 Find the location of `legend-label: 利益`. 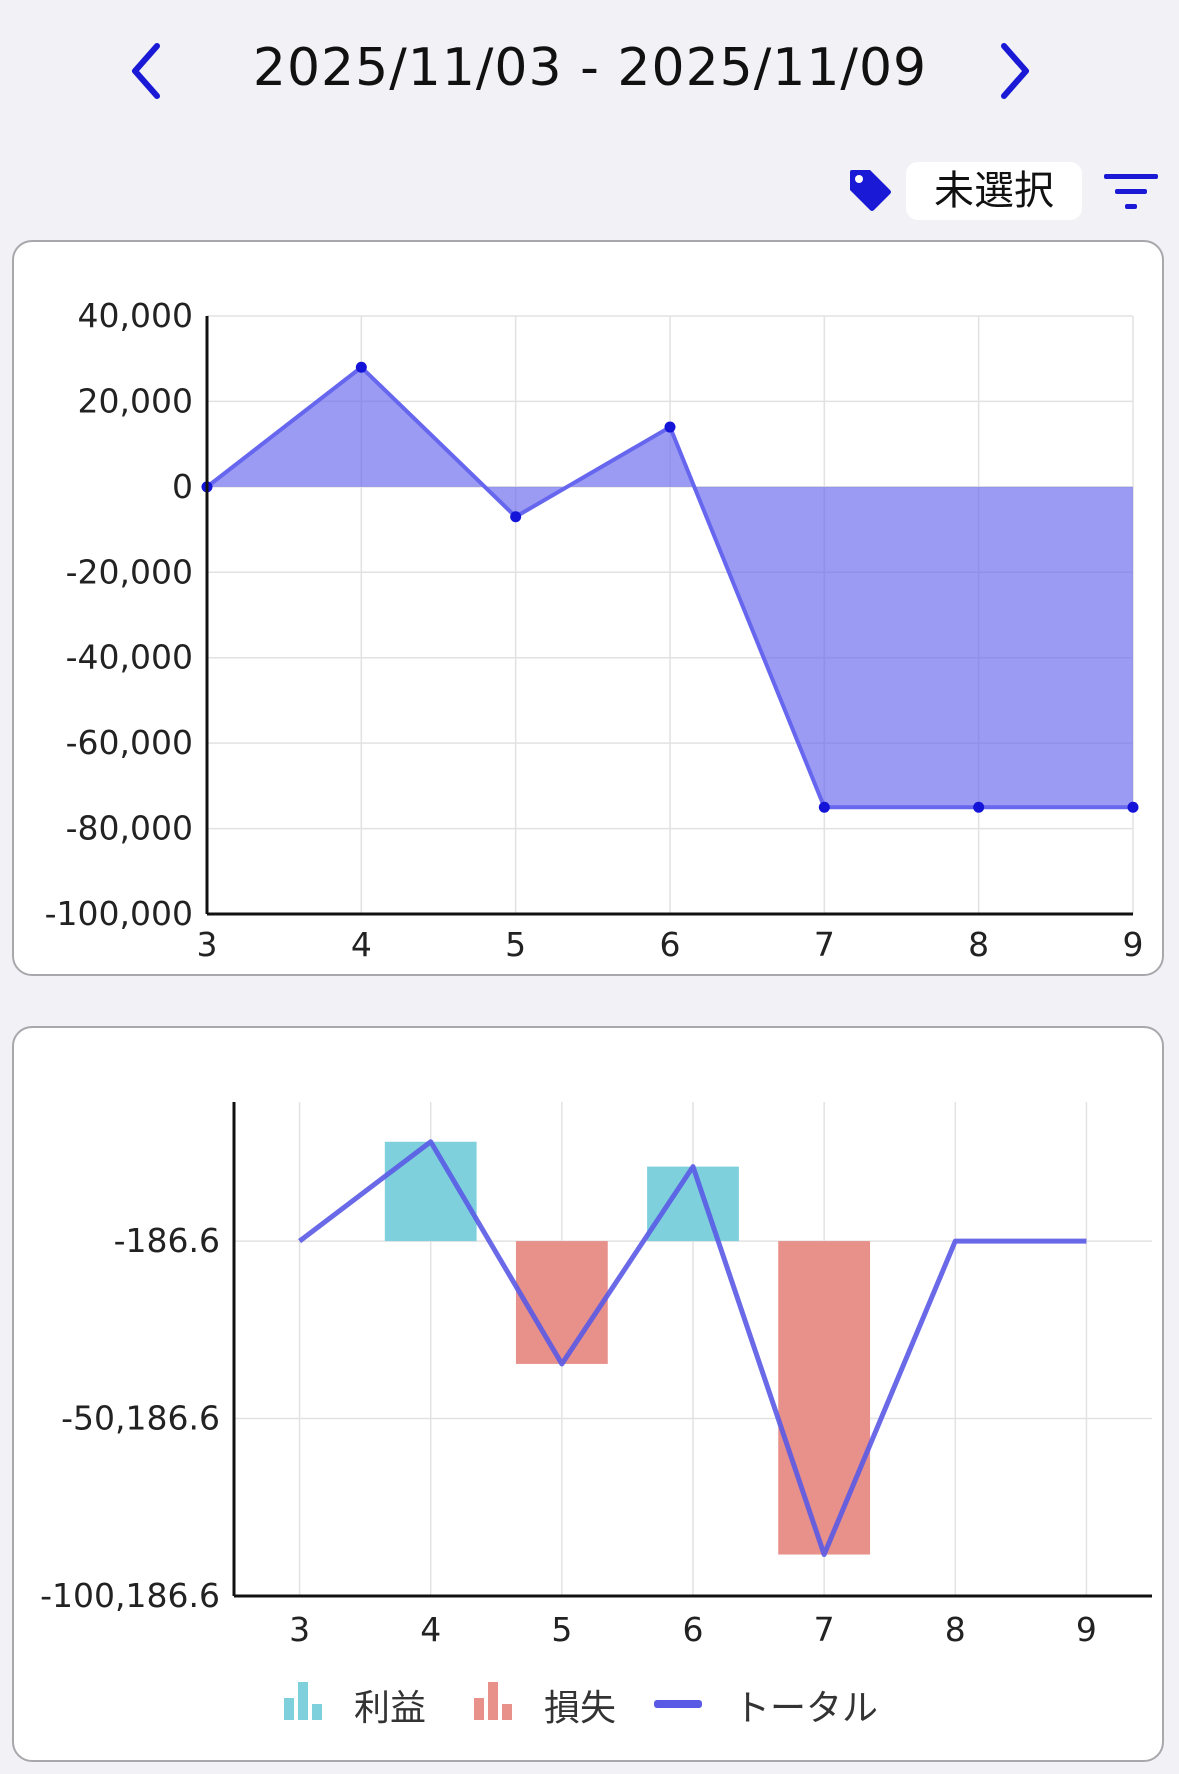

legend-label: 利益 is located at coordinates (390, 1708).